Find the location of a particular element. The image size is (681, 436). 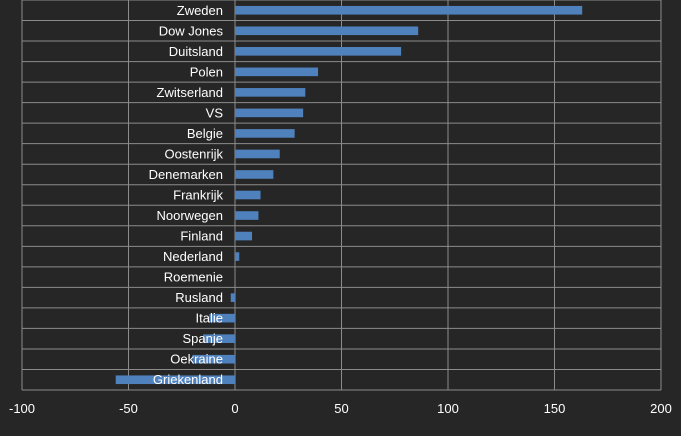

category-label-noorwegen: Noorwegen is located at coordinates (190, 215).